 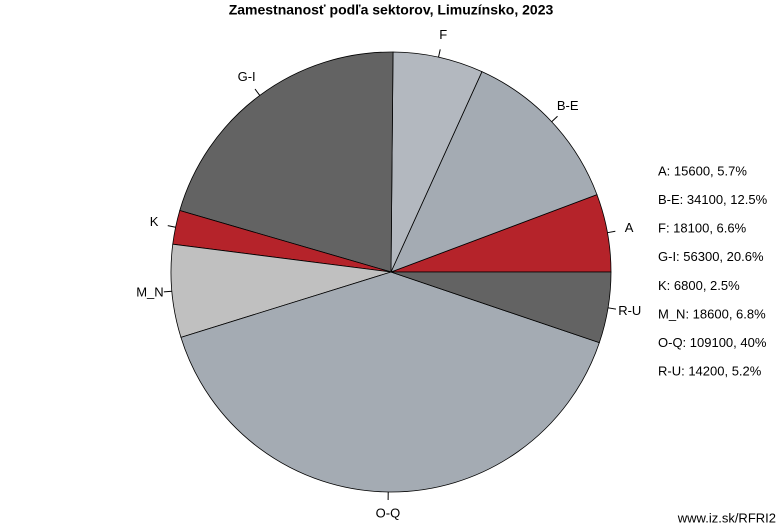 I want to click on legend-entry: K: 6800, 2.5%, so click(x=699, y=285).